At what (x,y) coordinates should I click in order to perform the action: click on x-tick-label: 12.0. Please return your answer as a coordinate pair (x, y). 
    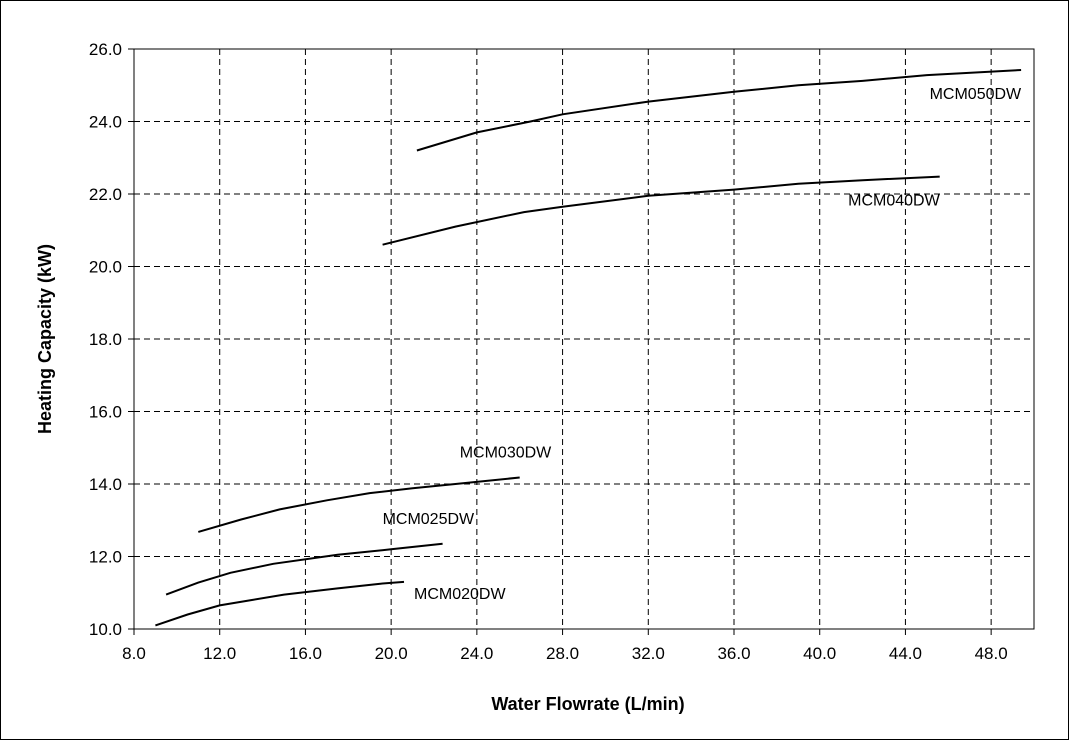
    Looking at the image, I should click on (219, 653).